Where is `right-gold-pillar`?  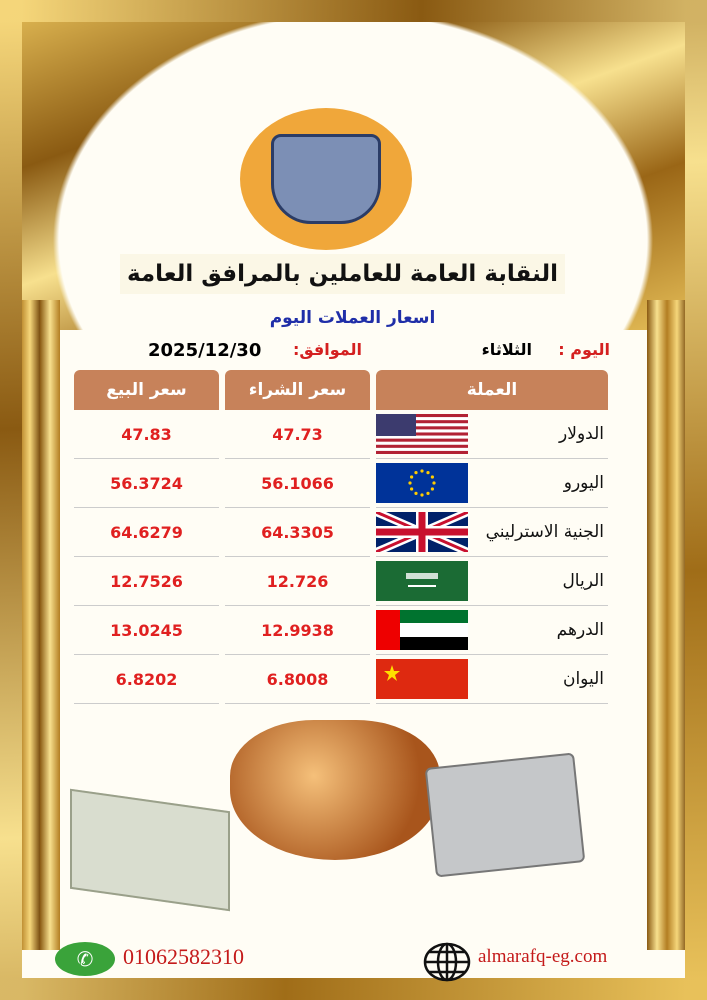
right-gold-pillar is located at coordinates (677, 625).